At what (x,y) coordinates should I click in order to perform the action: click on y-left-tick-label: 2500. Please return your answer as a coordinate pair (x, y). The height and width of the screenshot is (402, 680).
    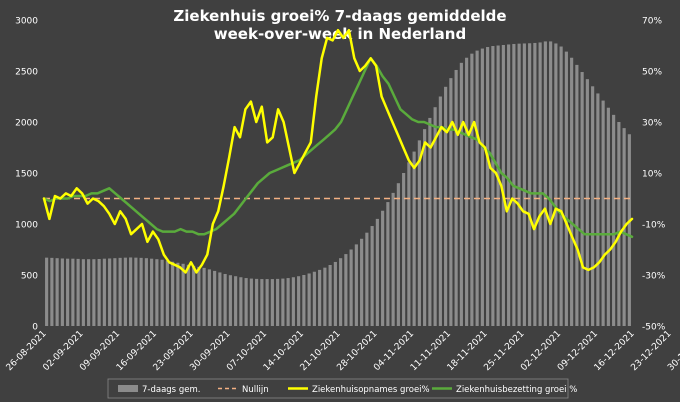
    Looking at the image, I should click on (26, 73).